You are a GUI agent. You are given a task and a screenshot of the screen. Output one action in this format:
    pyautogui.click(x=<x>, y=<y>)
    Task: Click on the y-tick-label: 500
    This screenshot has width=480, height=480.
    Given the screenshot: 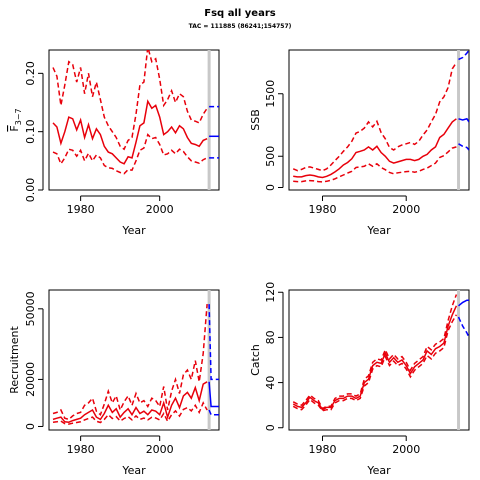 What is the action you would take?
    pyautogui.click(x=270, y=156)
    